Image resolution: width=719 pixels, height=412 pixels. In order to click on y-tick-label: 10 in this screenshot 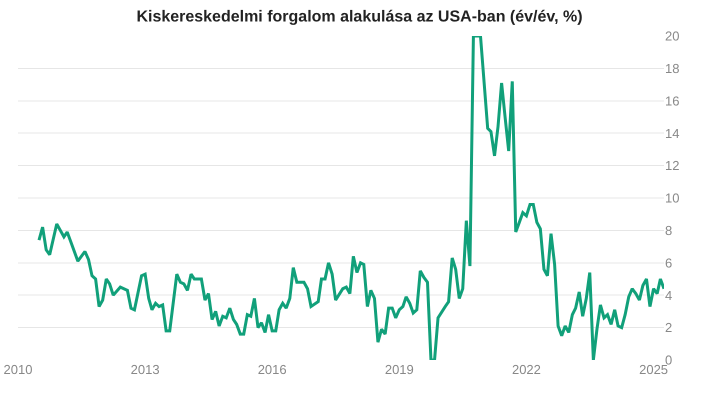, I will do `click(672, 198)`.